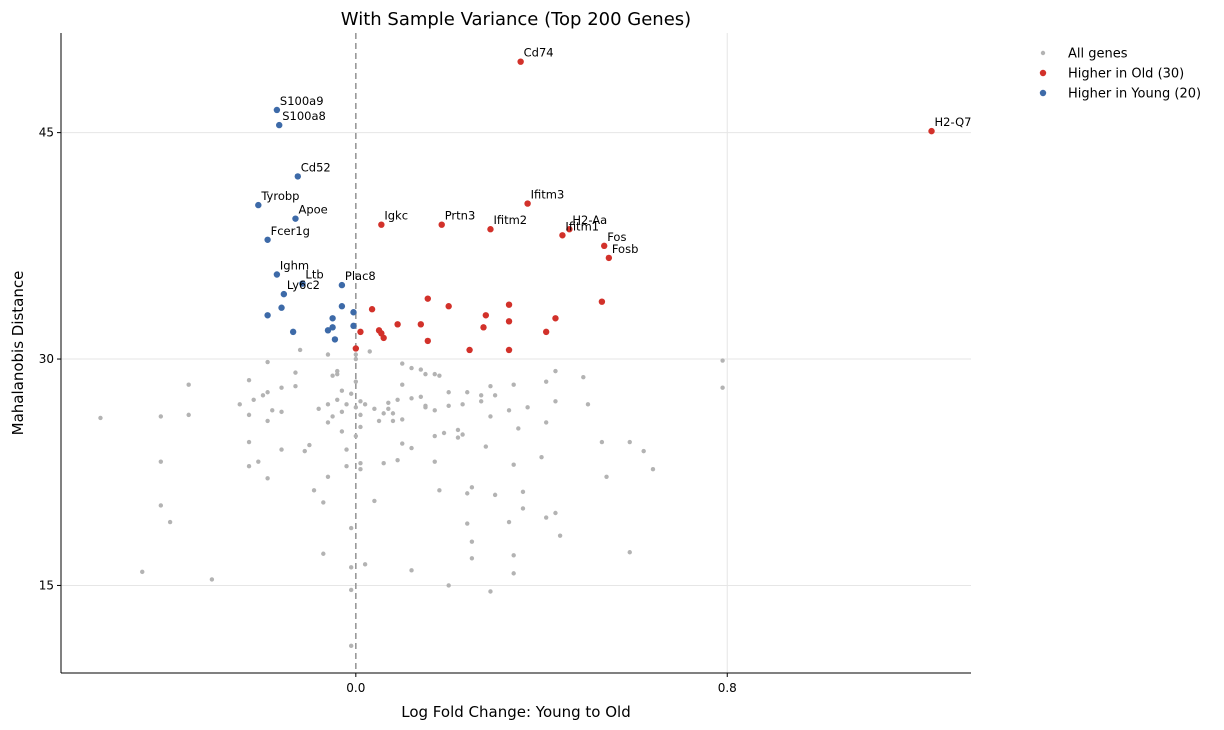 Image resolution: width=1224 pixels, height=730 pixels. What do you see at coordinates (589, 220) in the screenshot?
I see `gene-label-h2-aa: H2-Aa` at bounding box center [589, 220].